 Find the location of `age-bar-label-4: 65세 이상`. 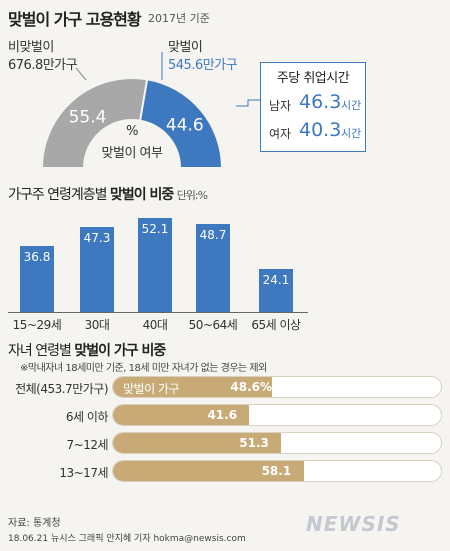

age-bar-label-4: 65세 이상 is located at coordinates (276, 325).